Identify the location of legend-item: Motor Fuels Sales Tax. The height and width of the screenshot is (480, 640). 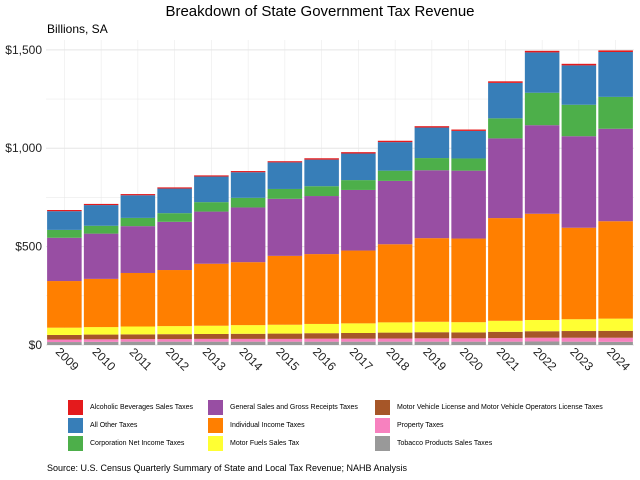
(253, 443).